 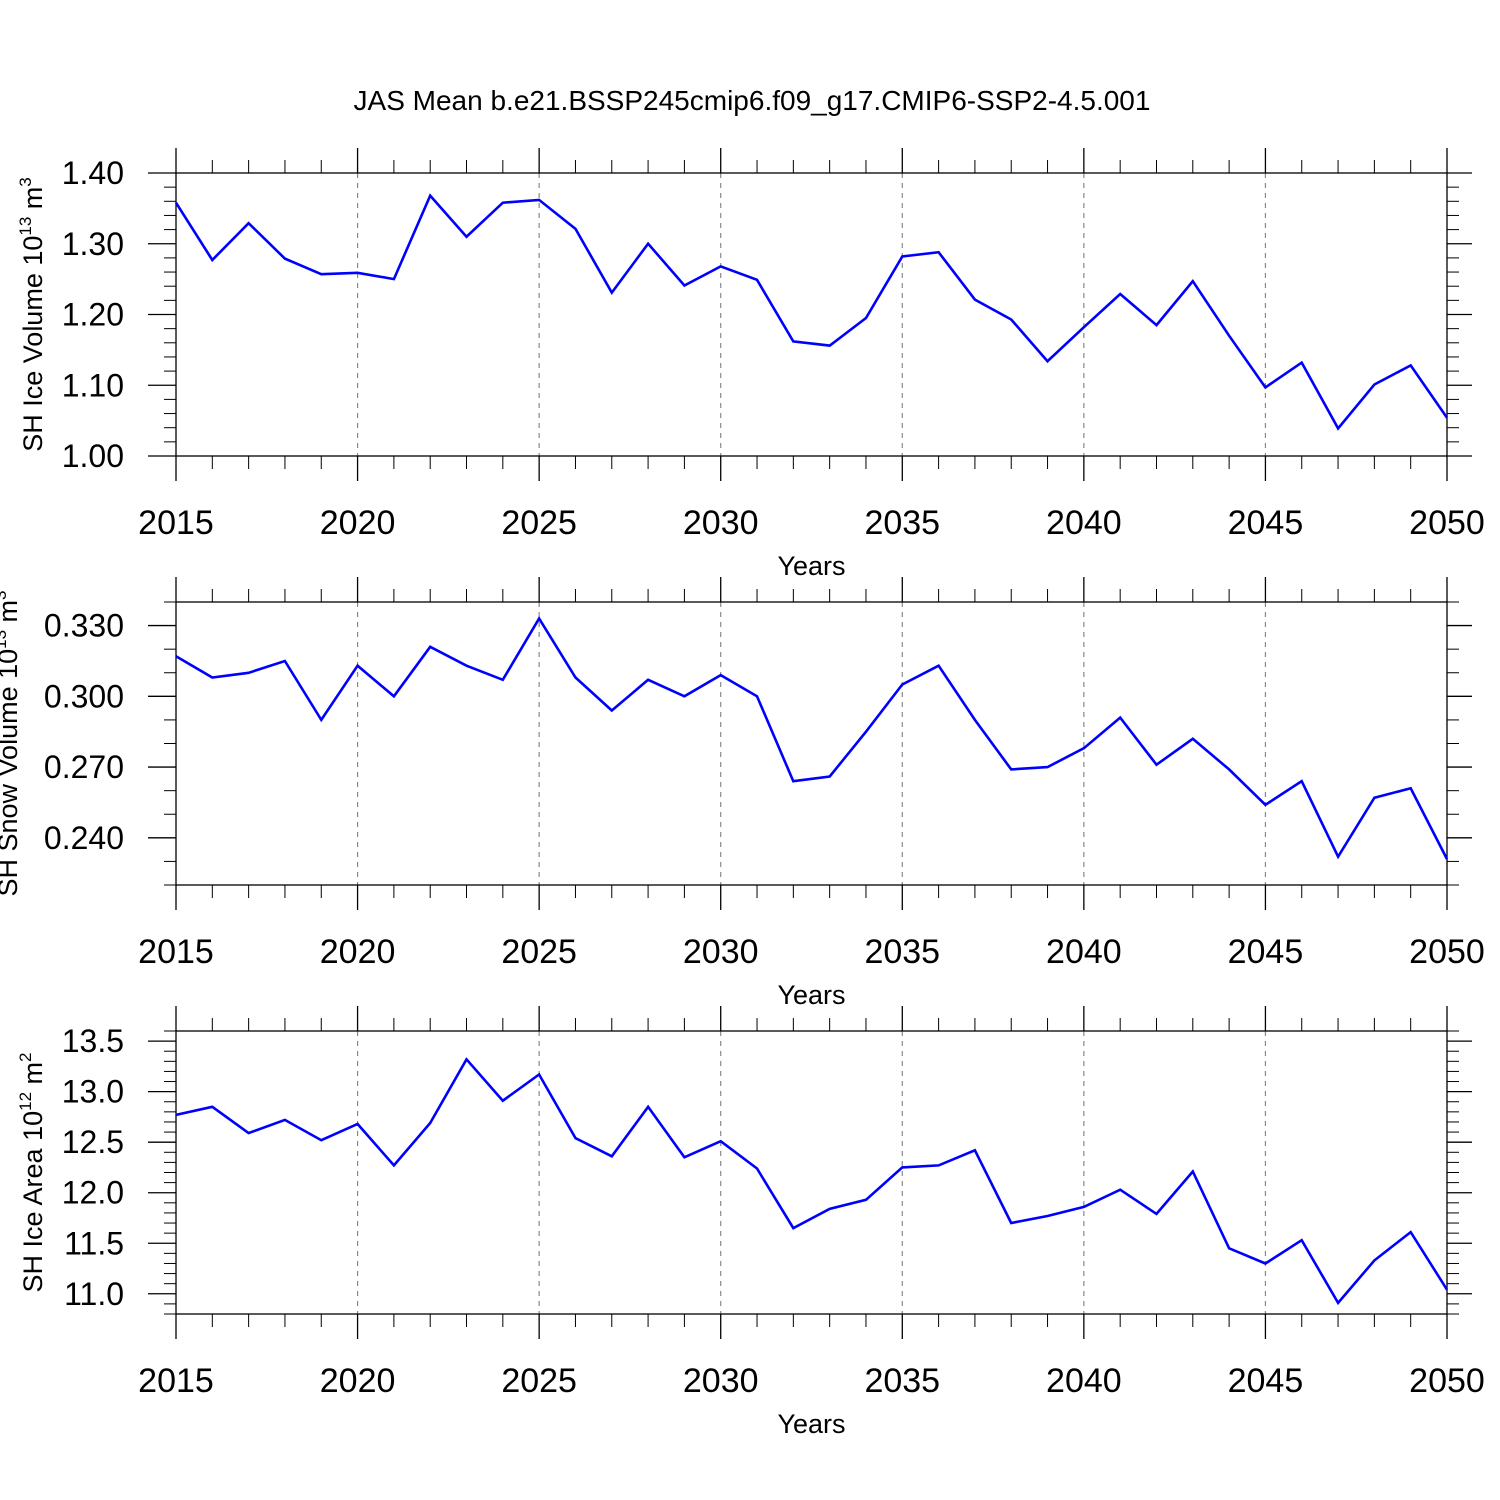 What do you see at coordinates (812, 737) in the screenshot?
I see `series-line-snow-volume` at bounding box center [812, 737].